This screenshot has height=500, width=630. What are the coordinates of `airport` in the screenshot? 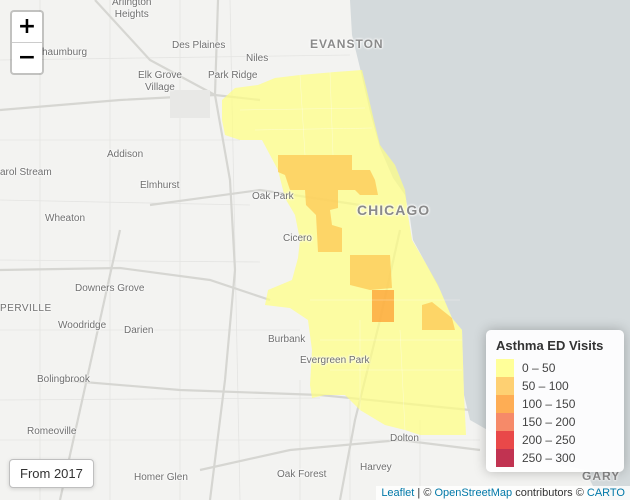 It's located at (190, 104).